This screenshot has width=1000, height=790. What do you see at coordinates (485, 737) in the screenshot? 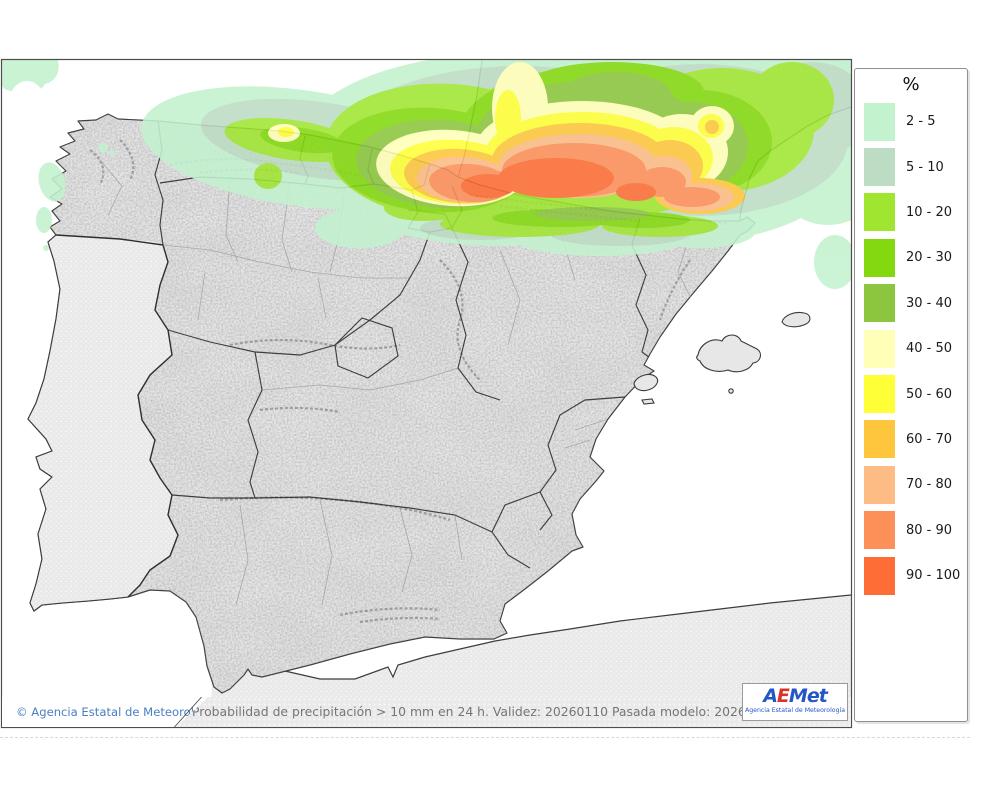
I see `bottom-dashed-line` at bounding box center [485, 737].